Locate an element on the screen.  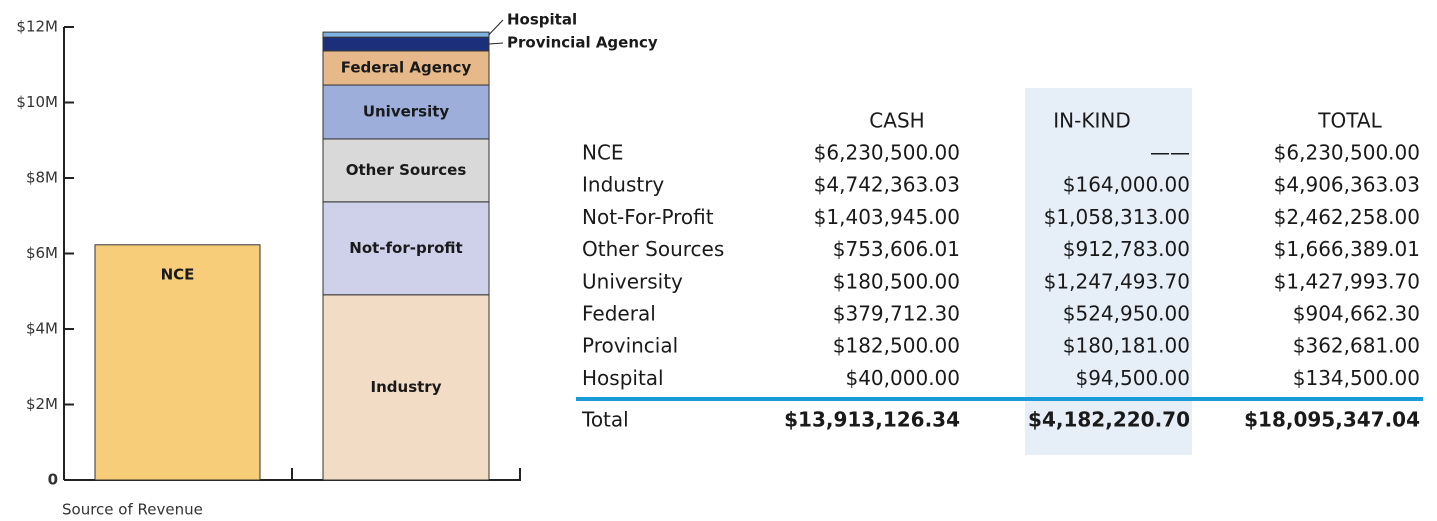
cell: —— is located at coordinates (1170, 153).